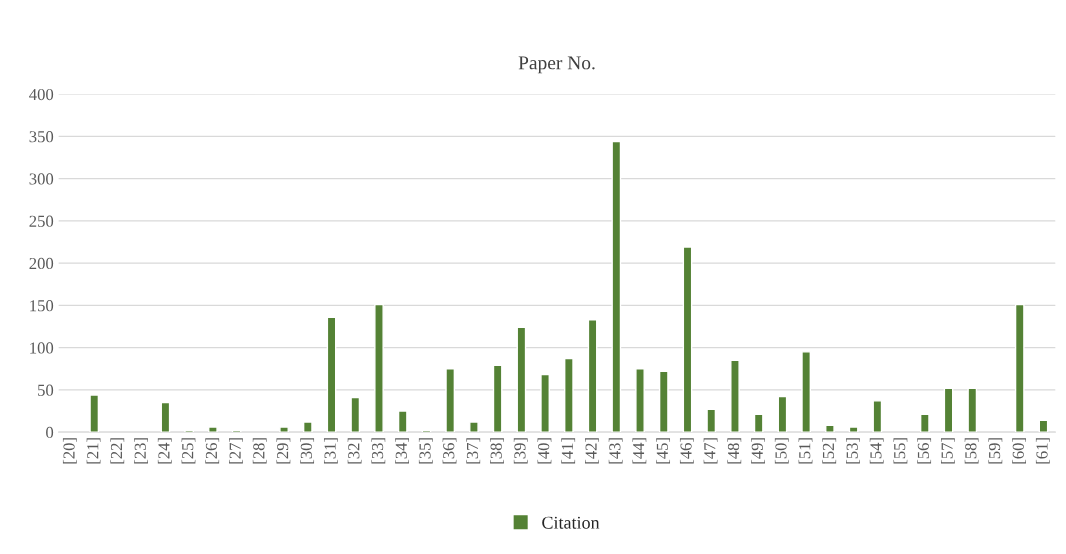 The height and width of the screenshot is (554, 1066). I want to click on y-tick-label: 100, so click(42, 348).